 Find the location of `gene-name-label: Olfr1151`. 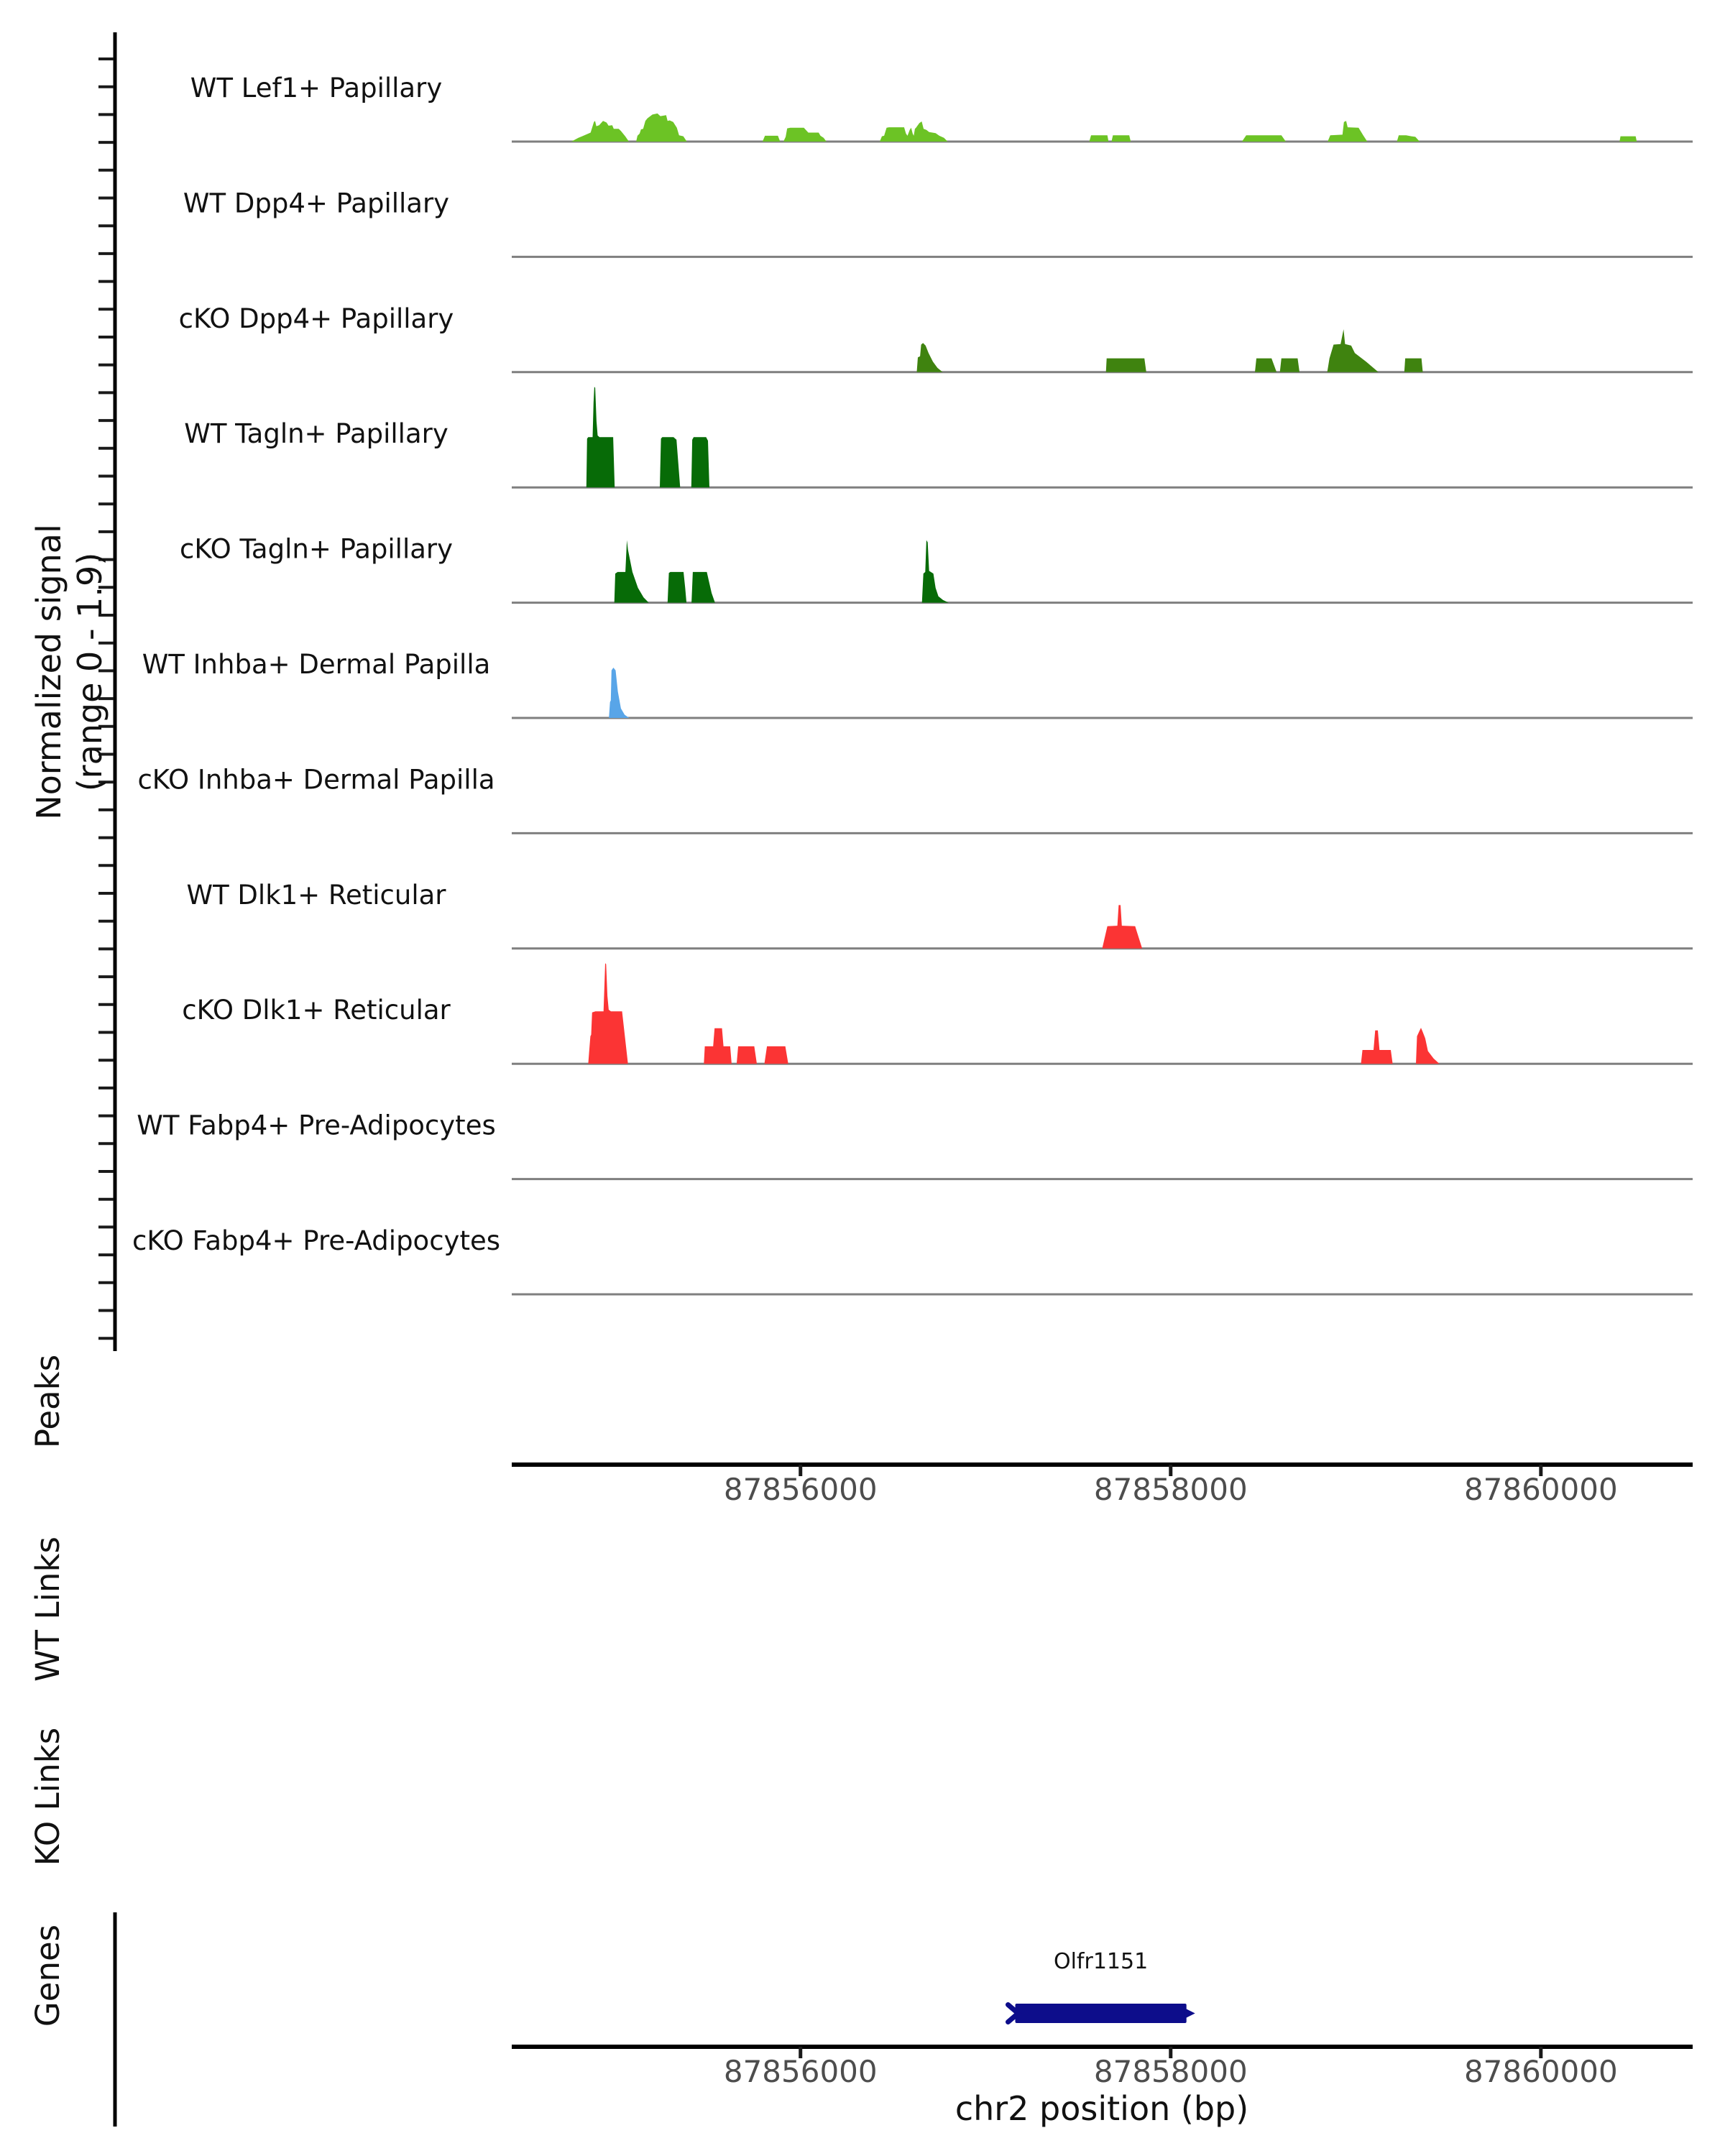

gene-name-label: Olfr1151 is located at coordinates (1101, 1961).